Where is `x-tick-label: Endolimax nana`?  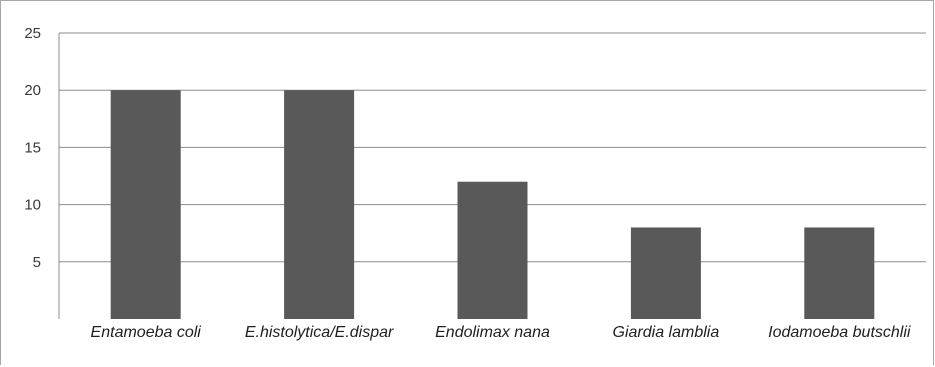 x-tick-label: Endolimax nana is located at coordinates (492, 332).